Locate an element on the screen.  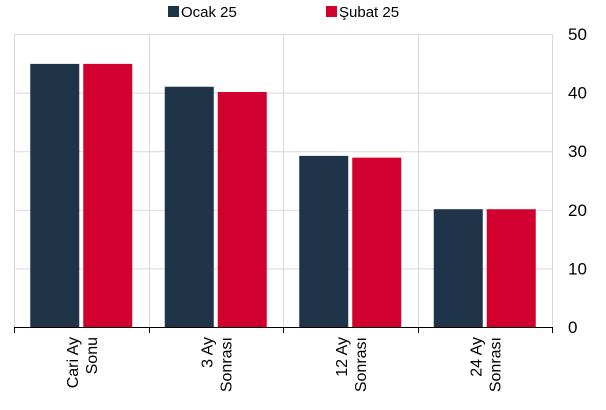
legend-label-0: Ocak 25 is located at coordinates (209, 12).